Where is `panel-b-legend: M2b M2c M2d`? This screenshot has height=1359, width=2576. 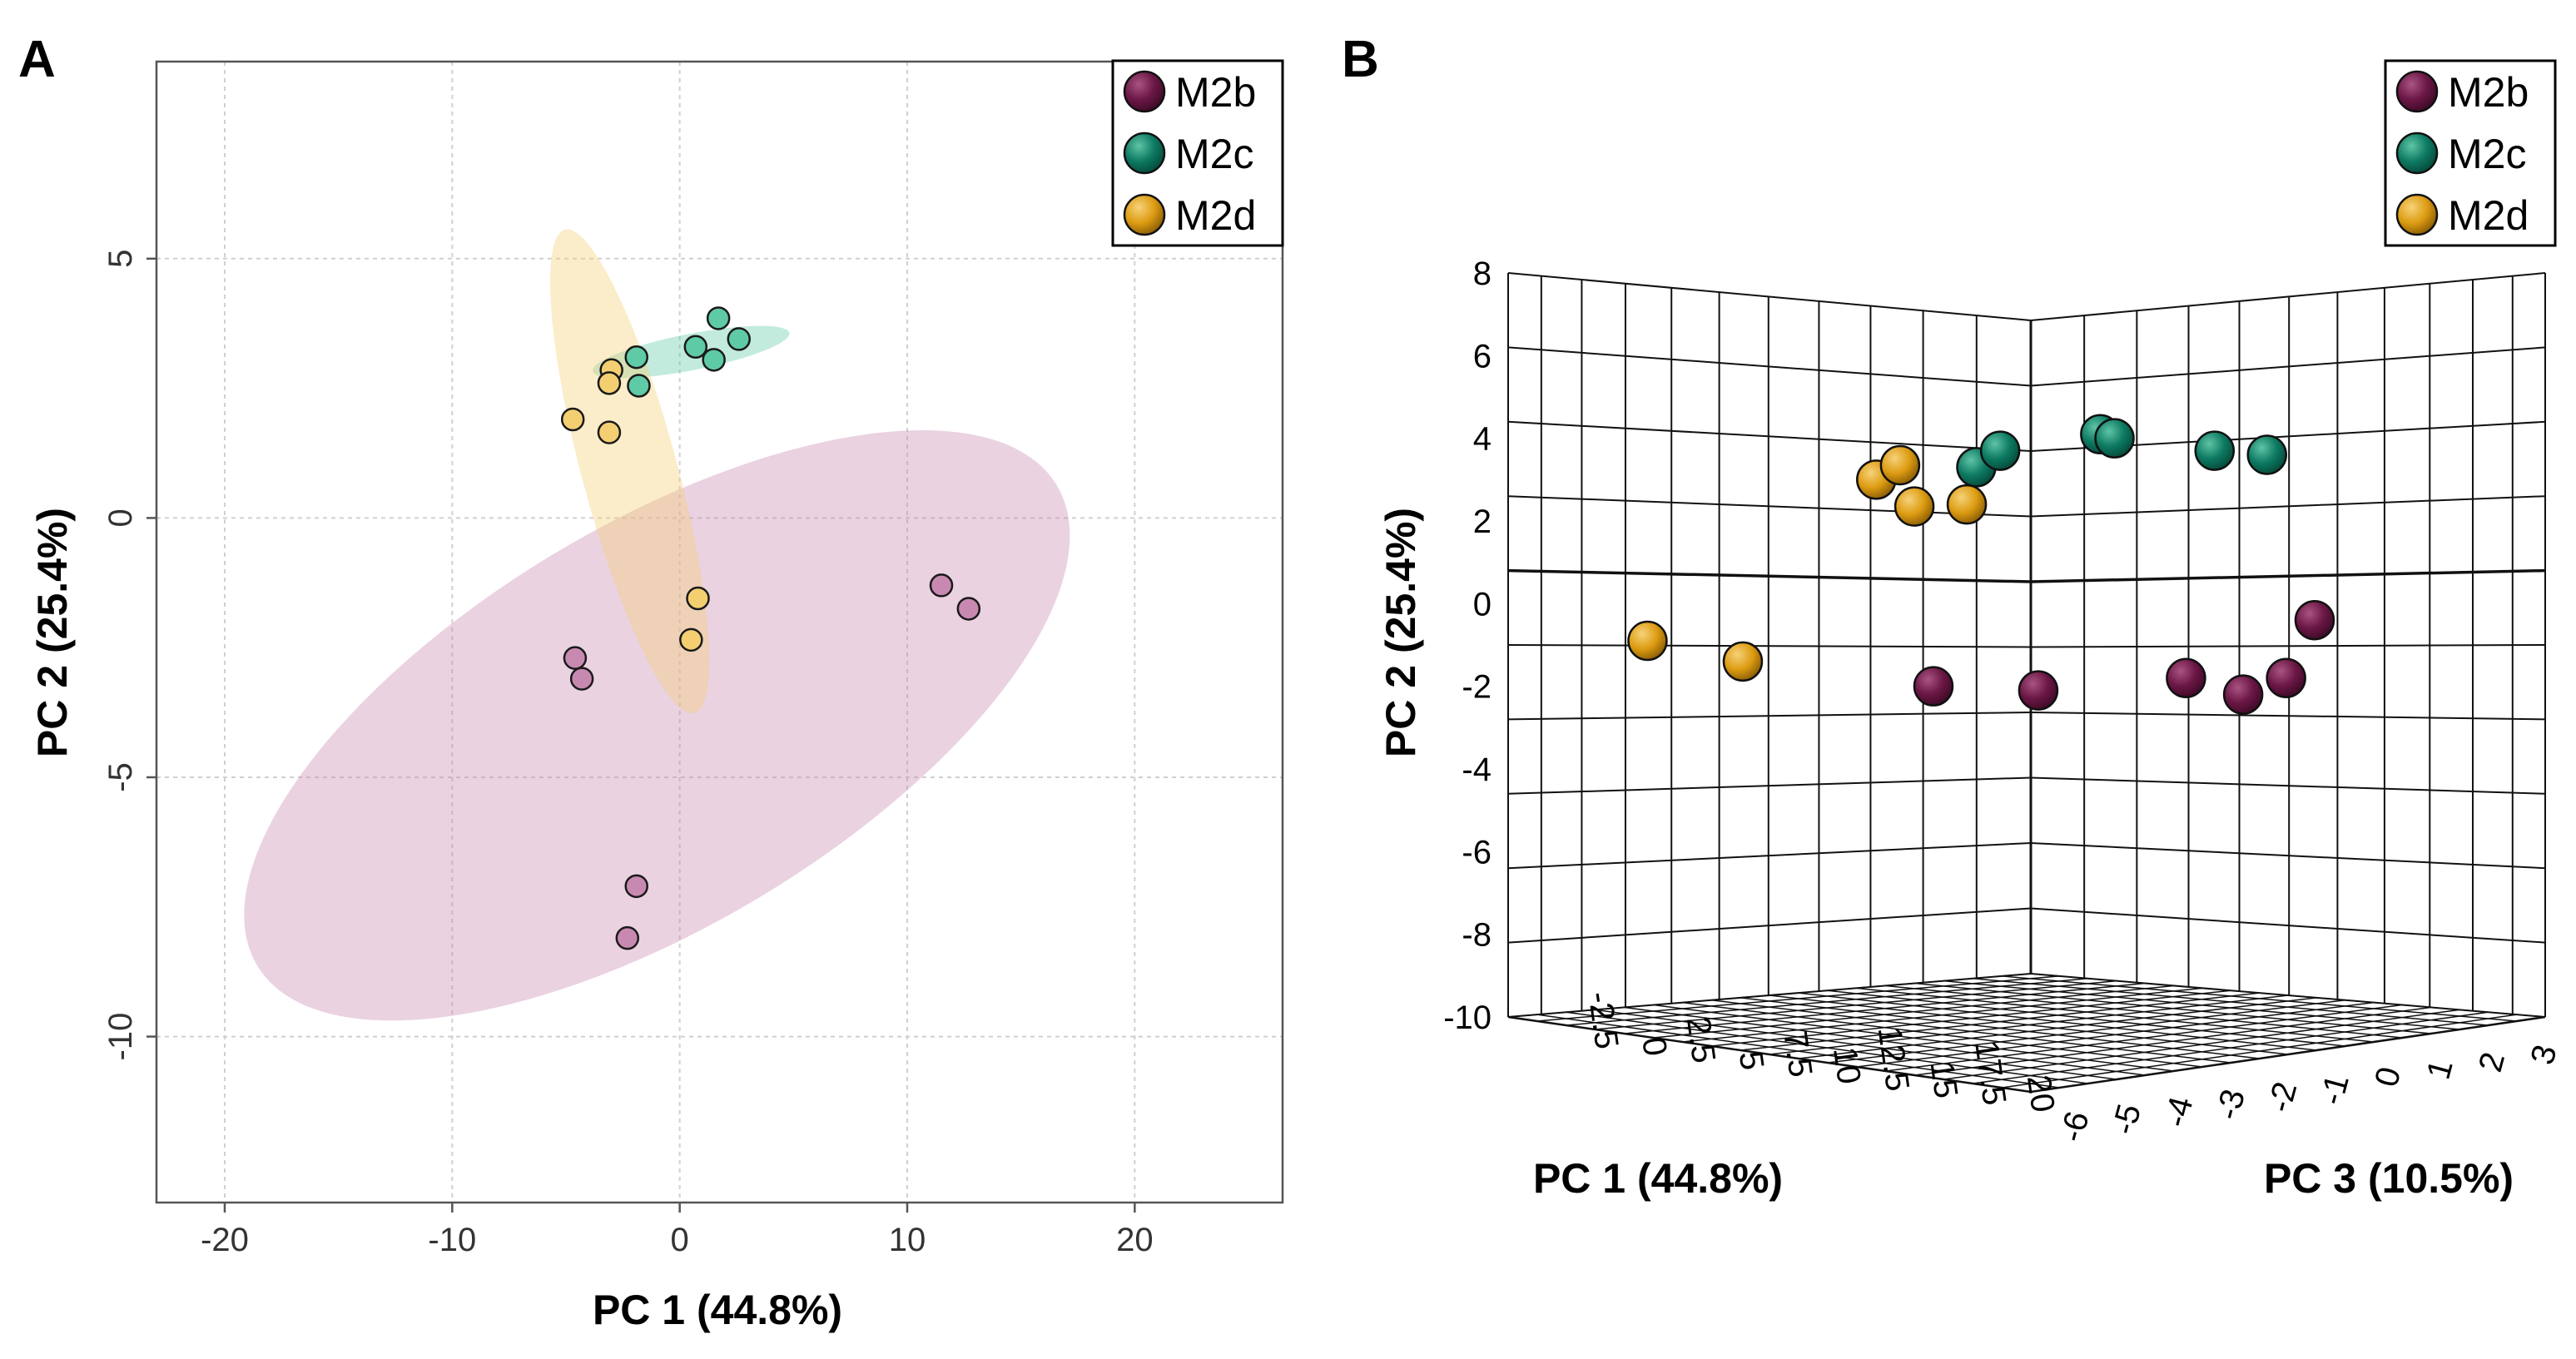 panel-b-legend: M2b M2c M2d is located at coordinates (2470, 153).